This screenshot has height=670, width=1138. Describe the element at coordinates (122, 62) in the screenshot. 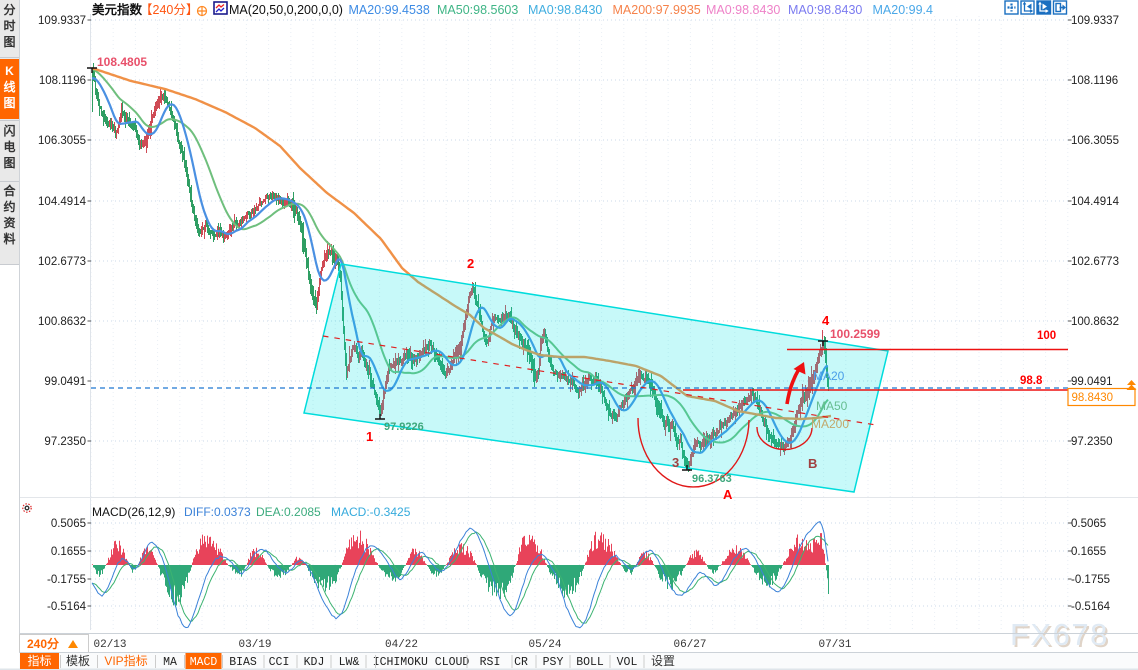

I see `svg-text: 108.4805` at that location.